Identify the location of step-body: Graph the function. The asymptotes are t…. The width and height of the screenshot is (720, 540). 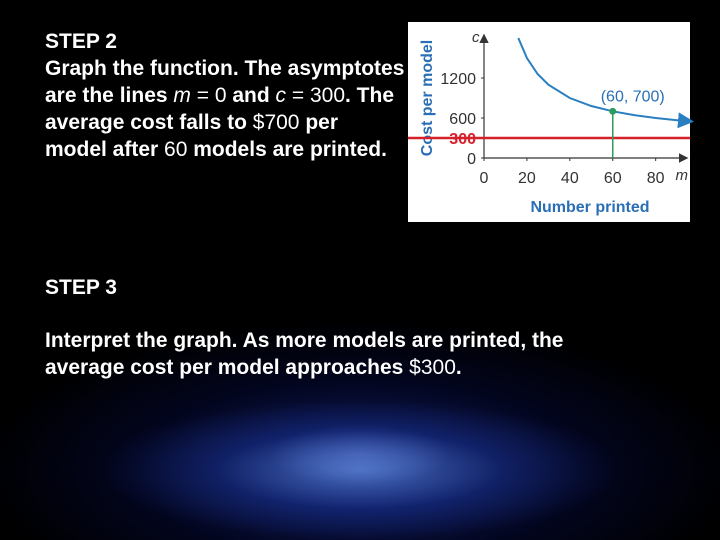
(225, 109).